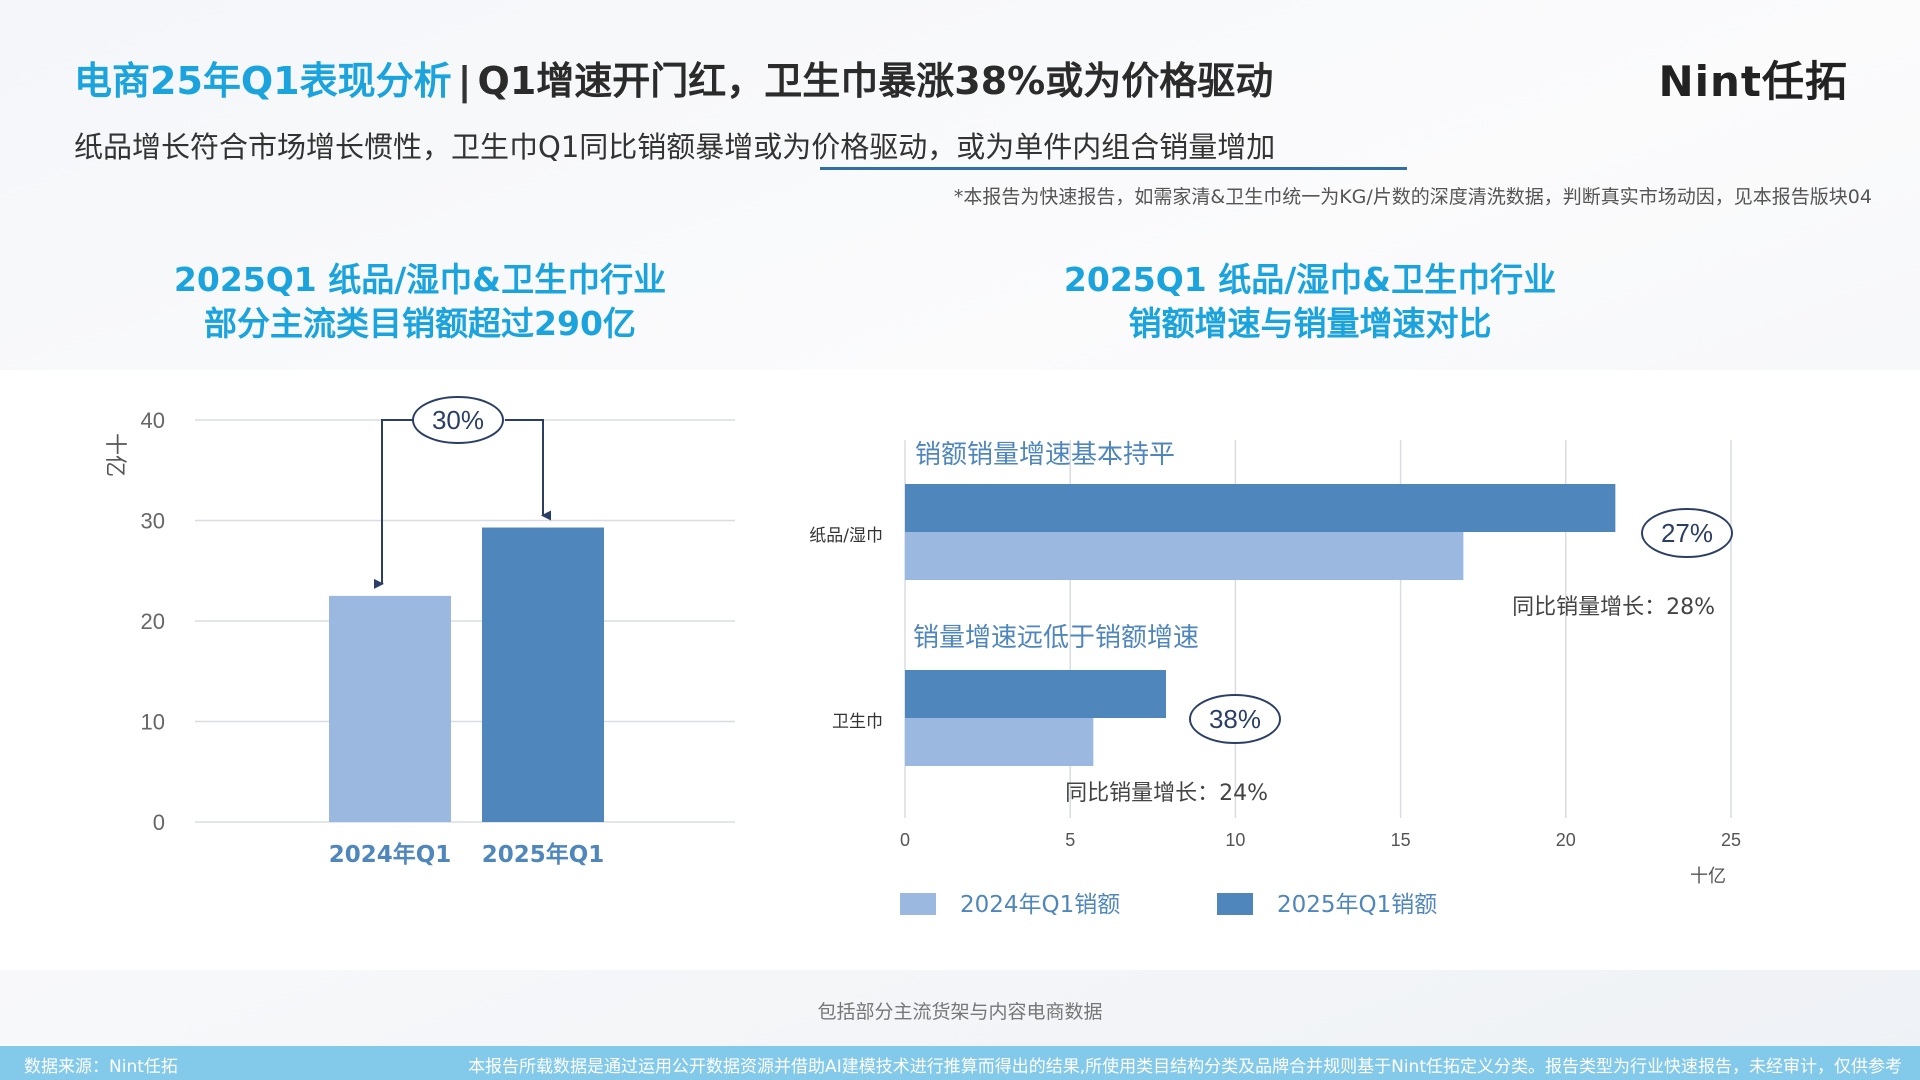  Describe the element at coordinates (1166, 793) in the screenshot. I see `right-volume-note: 同比销量增长：24%` at that location.